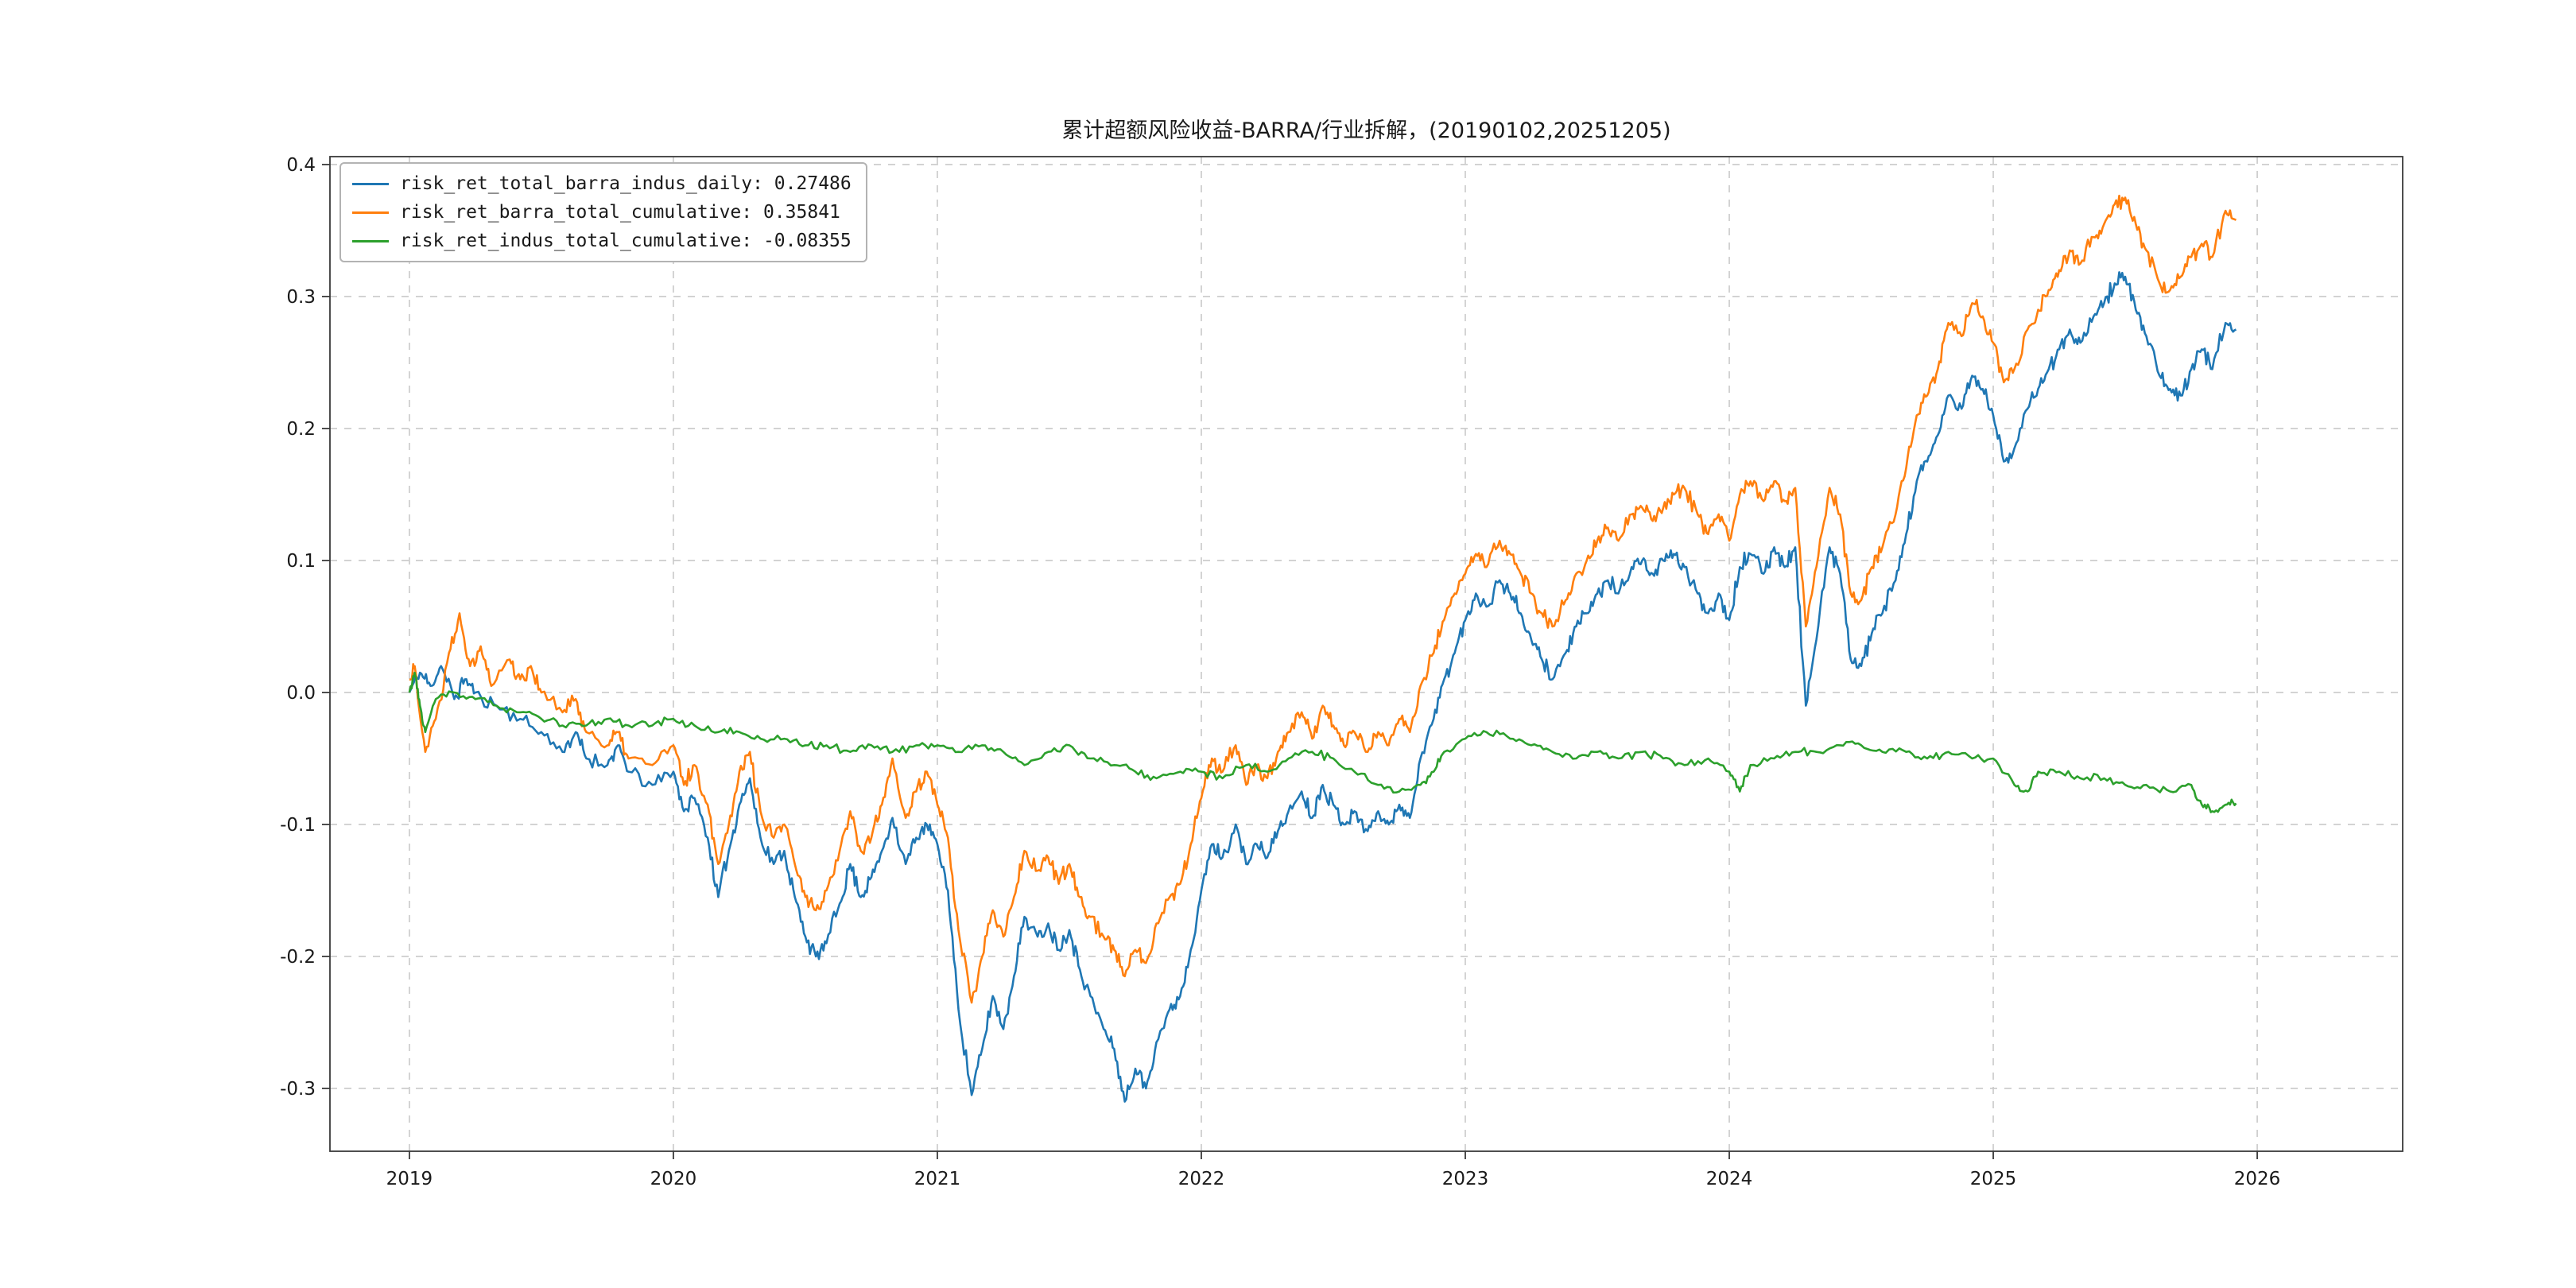 The image size is (2576, 1288). I want to click on x-tick-label: 2023, so click(1465, 1179).